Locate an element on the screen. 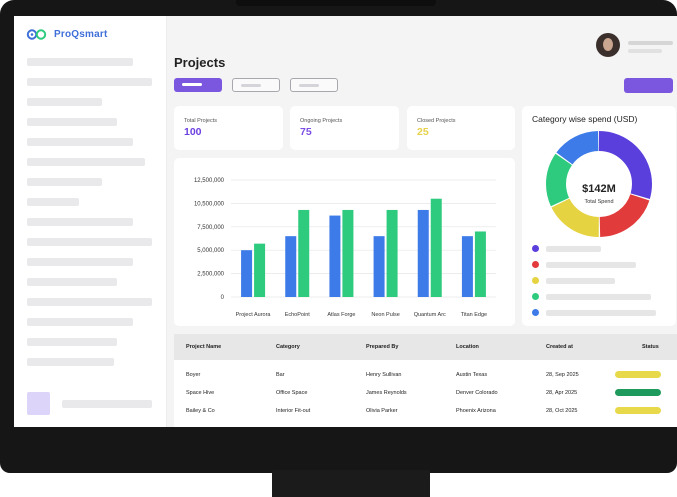  donut-chart: $142M Total Spend is located at coordinates (599, 184).